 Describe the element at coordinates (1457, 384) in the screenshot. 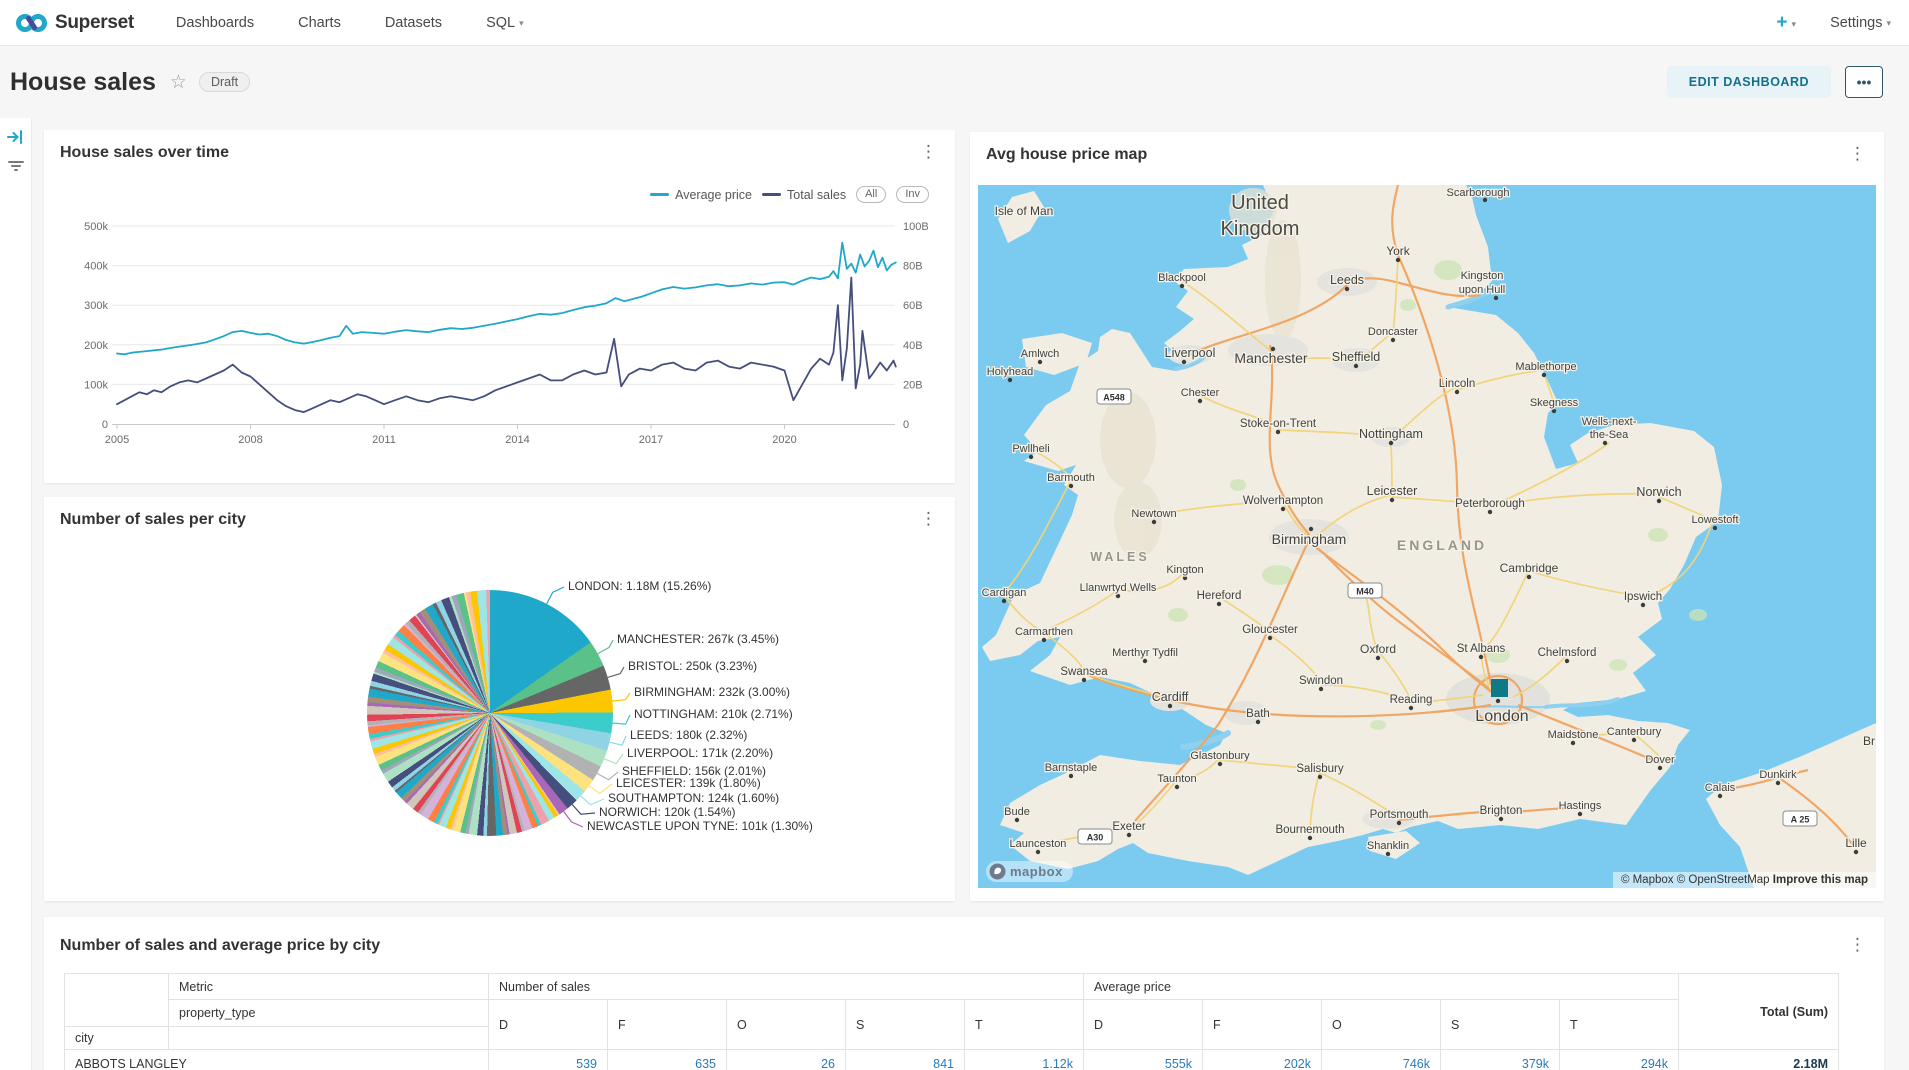

I see `svg-text: Lincoln` at that location.